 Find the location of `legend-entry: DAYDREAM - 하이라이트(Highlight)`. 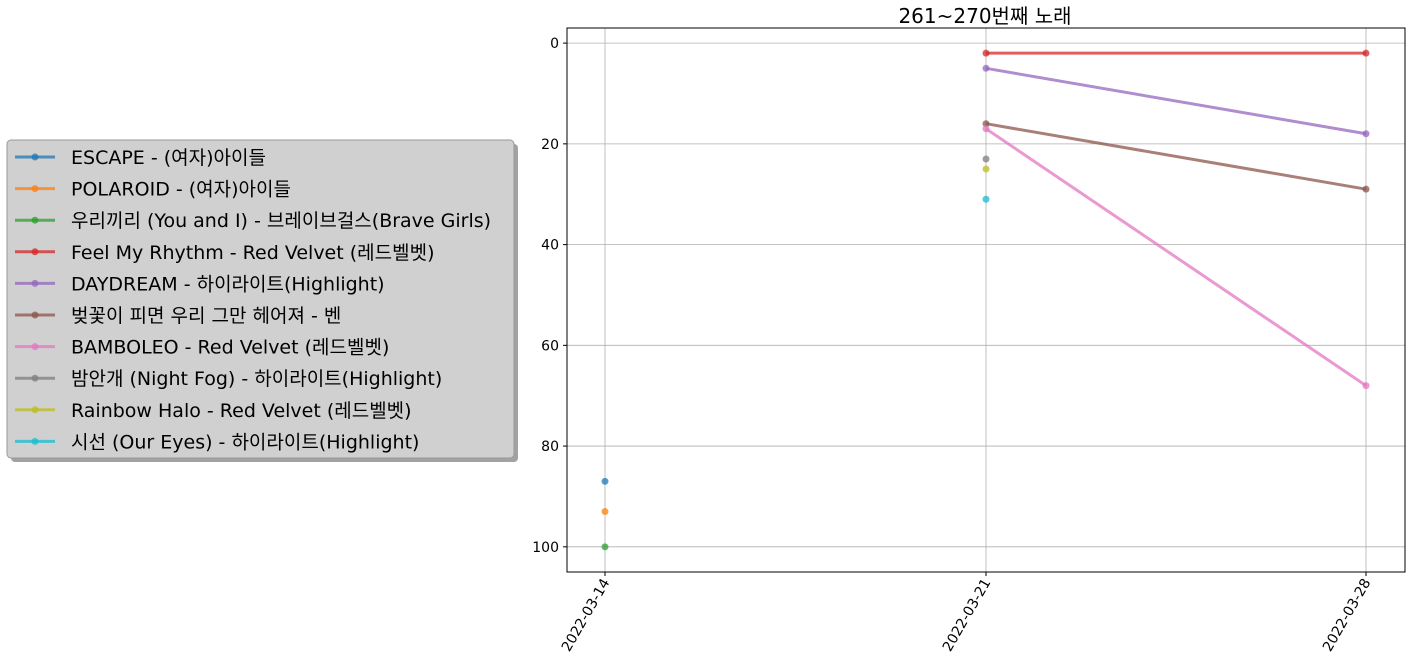

legend-entry: DAYDREAM - 하이라이트(Highlight) is located at coordinates (200, 284).